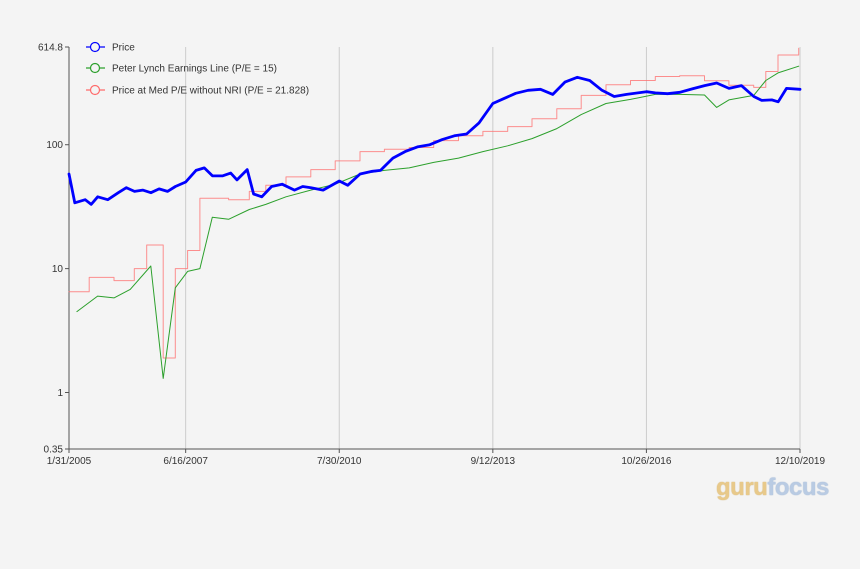 Image resolution: width=860 pixels, height=569 pixels. Describe the element at coordinates (742, 487) in the screenshot. I see `logo-text-guru: guru` at that location.